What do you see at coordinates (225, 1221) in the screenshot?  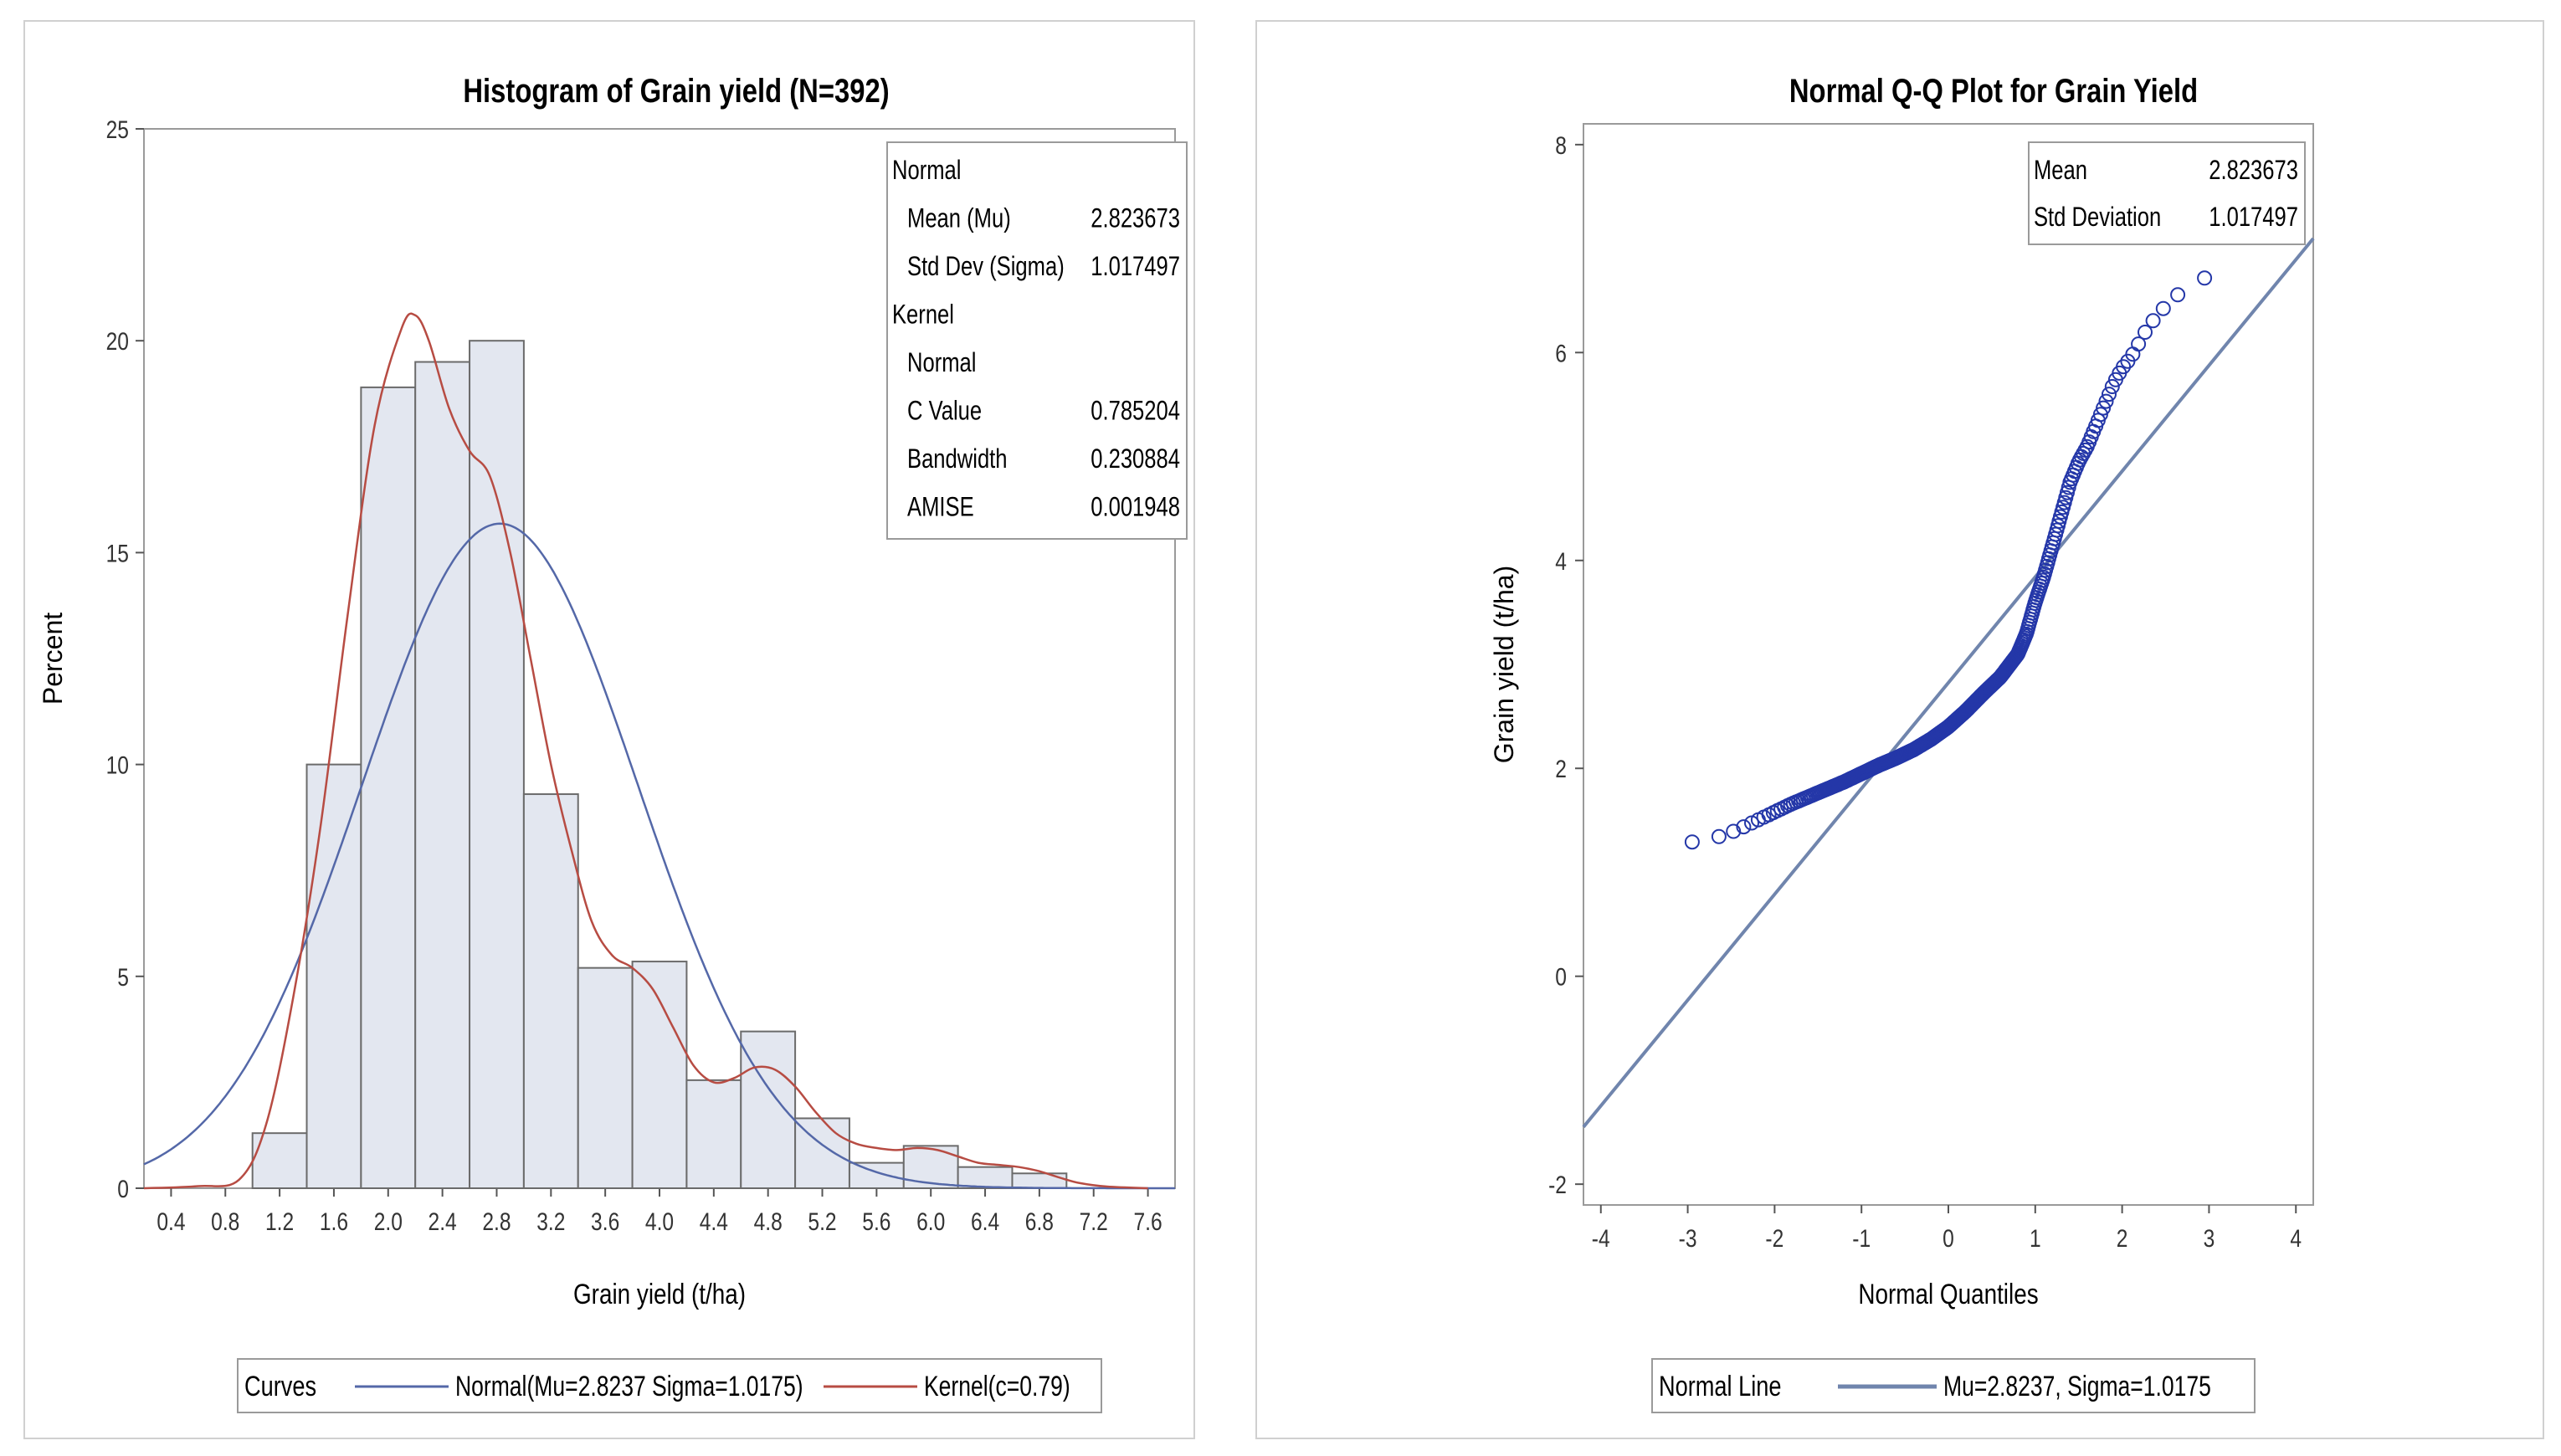 I see `x-tick-label: 0.8` at bounding box center [225, 1221].